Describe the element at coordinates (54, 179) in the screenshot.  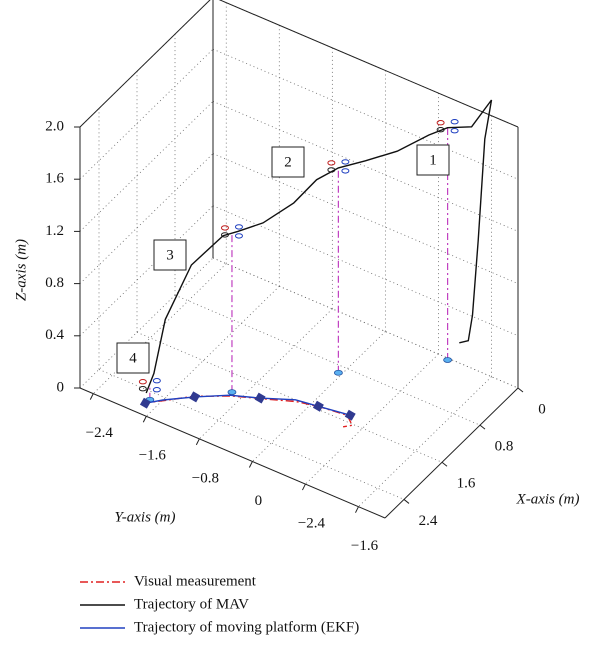
I see `z-tick-label: 1.6` at that location.